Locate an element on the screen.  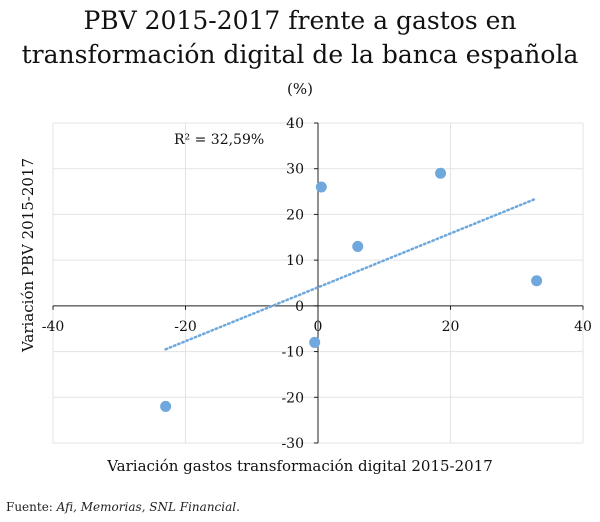
source-suffix: . is located at coordinates (238, 507).